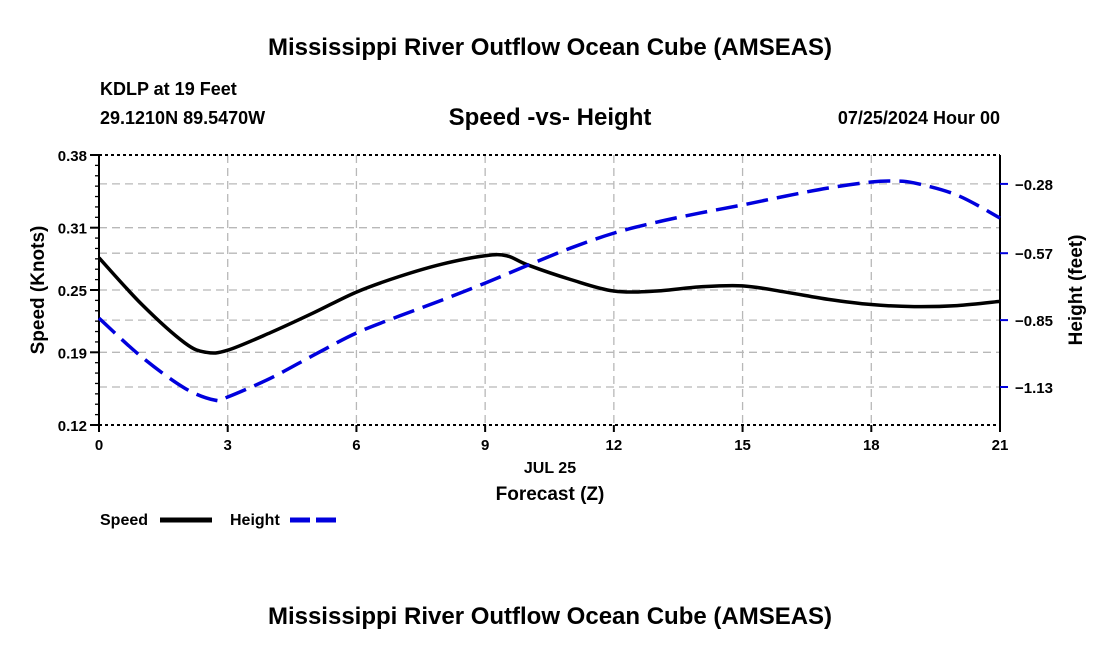  I want to click on x-tick-label: 3, so click(228, 445).